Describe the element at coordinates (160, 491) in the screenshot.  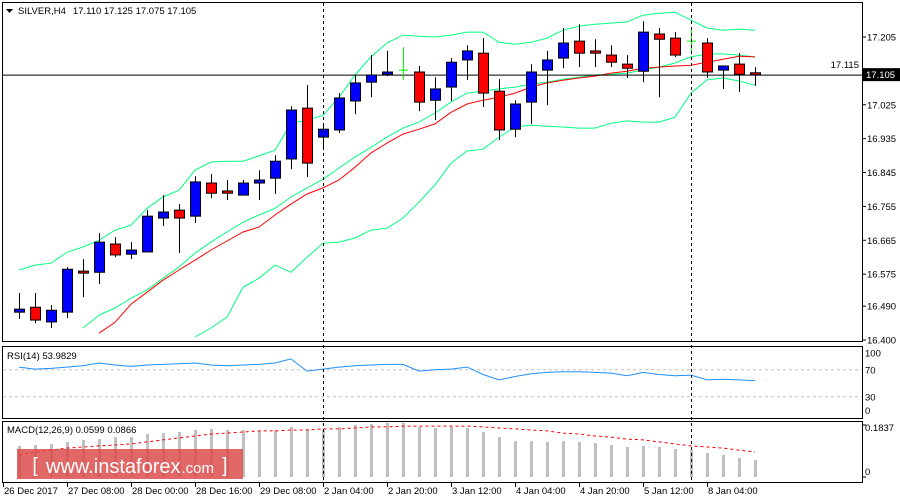
I see `time-tick-label: 28 Dec 00:00` at that location.